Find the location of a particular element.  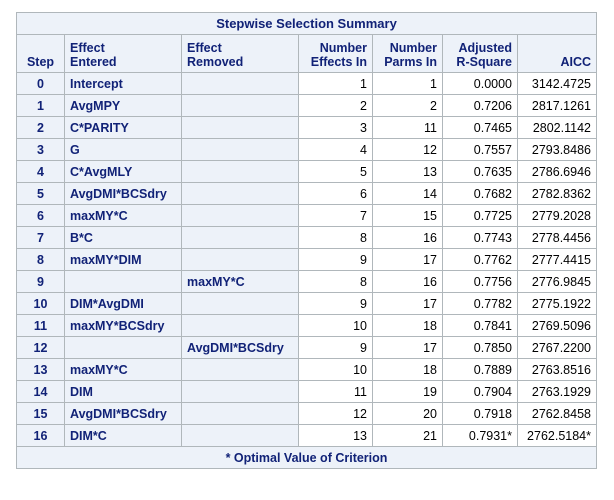

header-number-parms-in-line1: Number is located at coordinates (413, 48).